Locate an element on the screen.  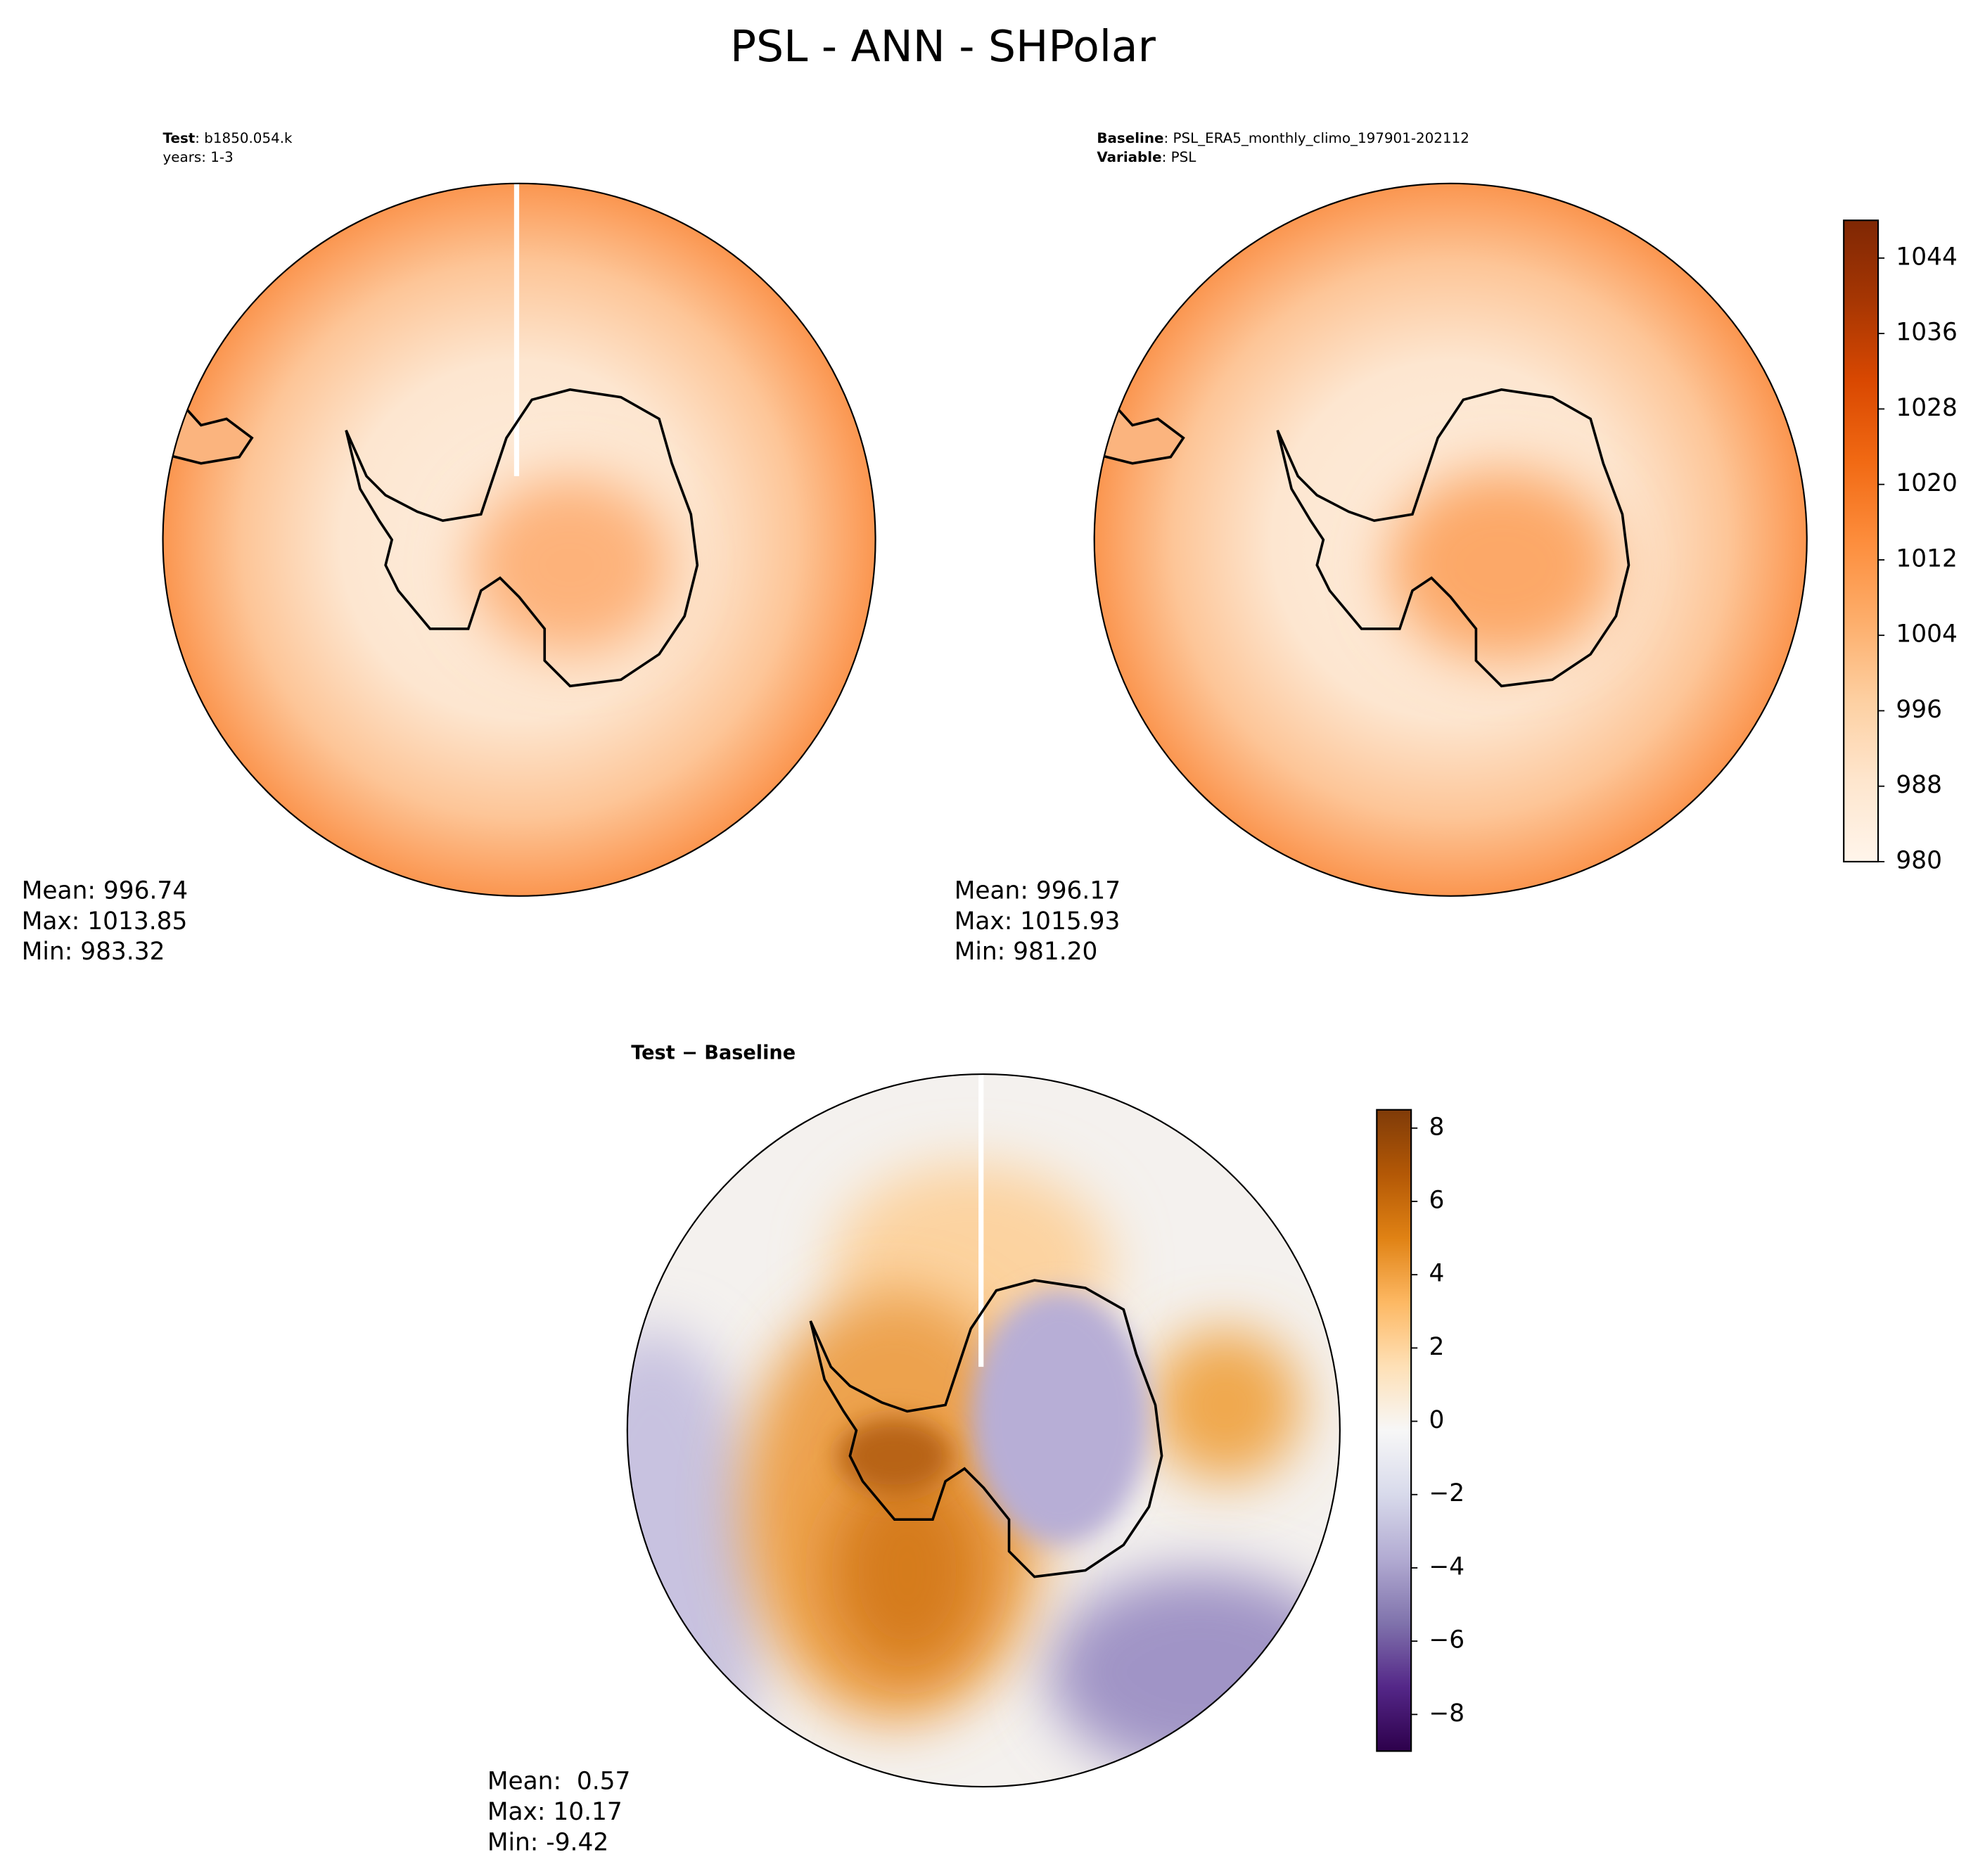
stat-line: Max: 1013.85 is located at coordinates (105, 921).